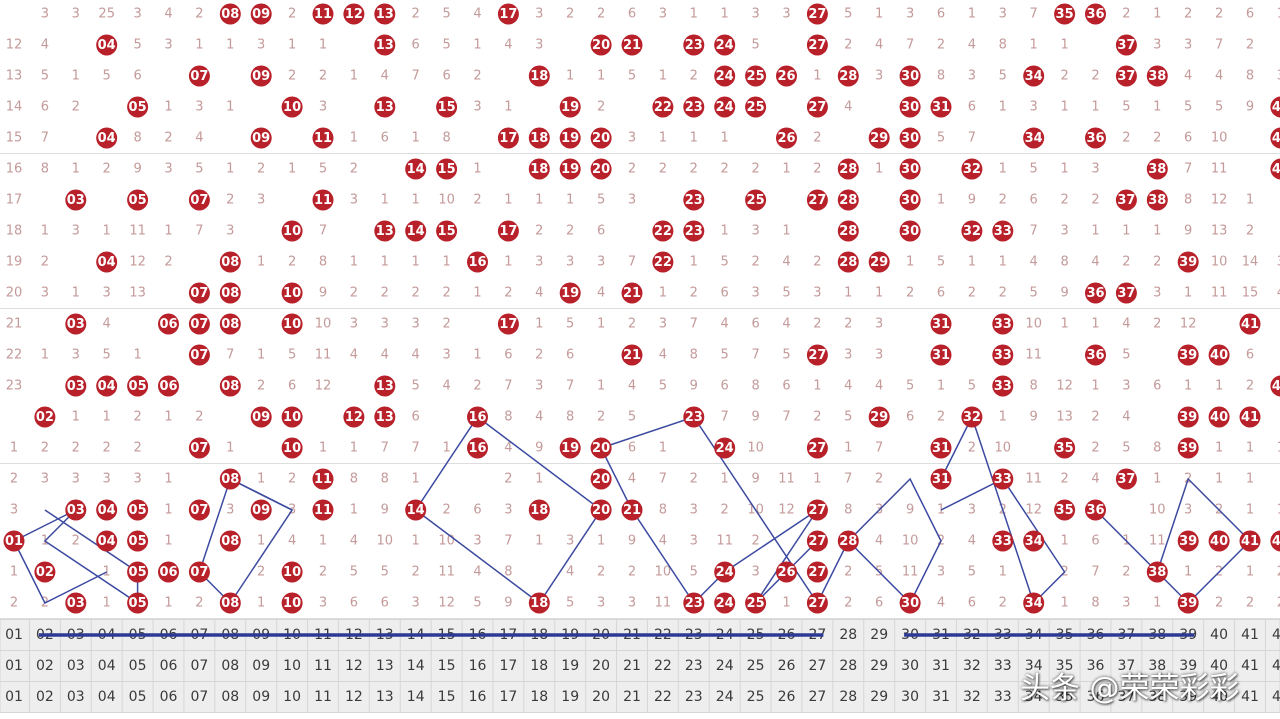 The height and width of the screenshot is (719, 1280). What do you see at coordinates (1250, 293) in the screenshot?
I see `miss-count-cell: 15` at bounding box center [1250, 293].